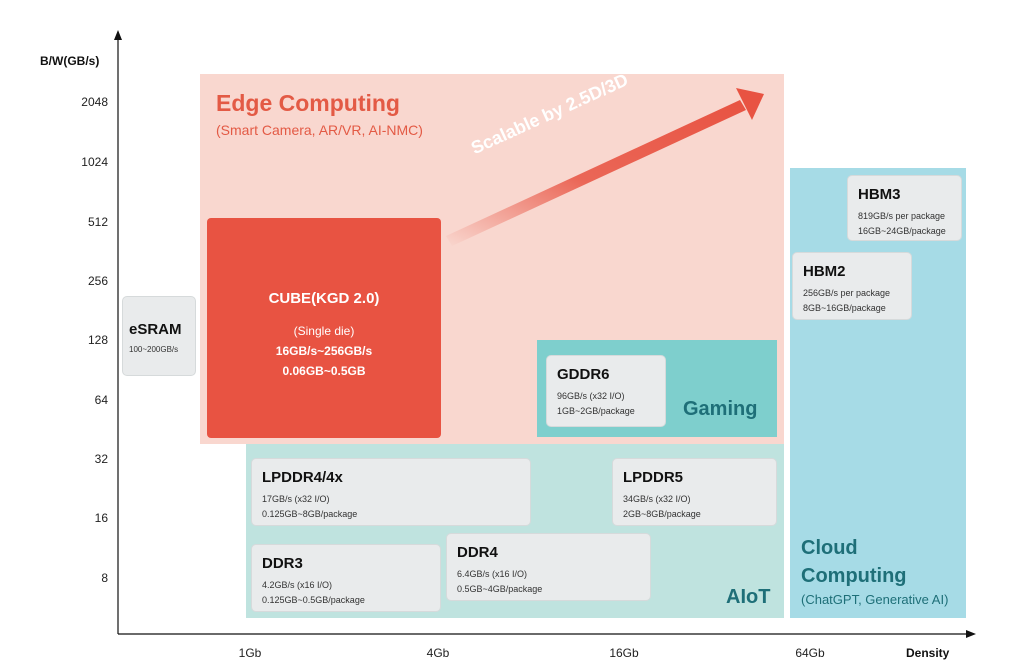 The image size is (1023, 670). I want to click on scalable-arrow-shaft, so click(596, 173).